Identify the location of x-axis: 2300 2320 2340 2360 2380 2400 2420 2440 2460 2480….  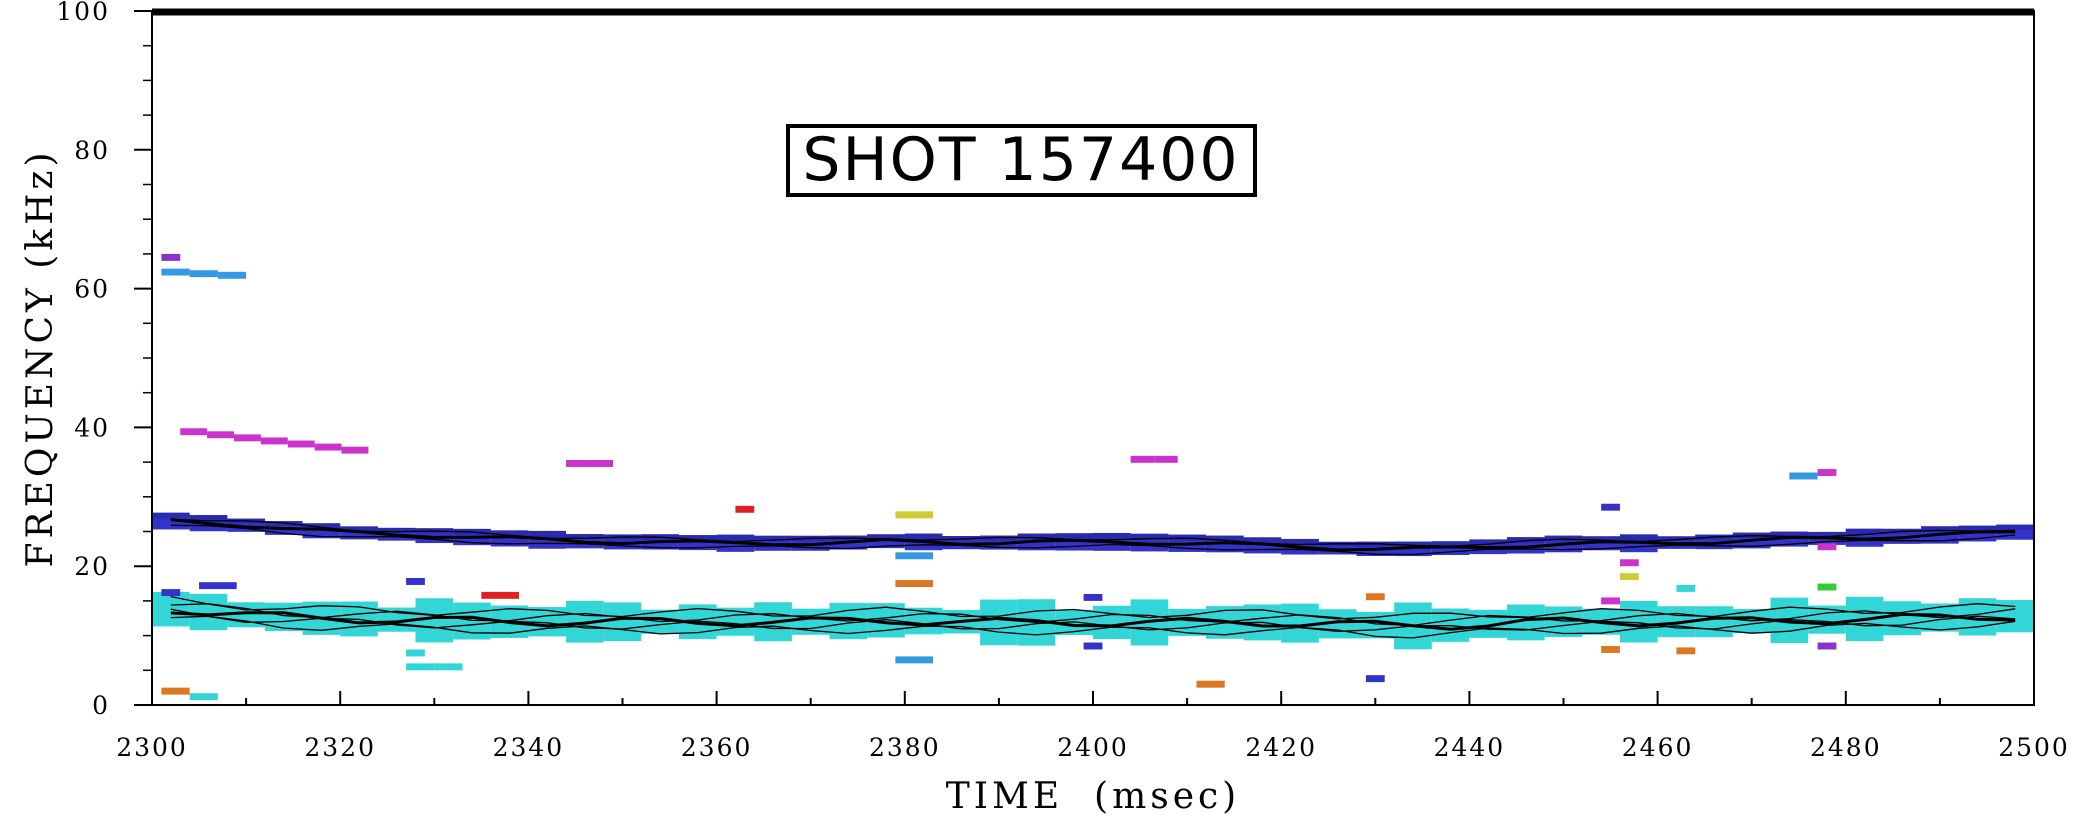
(1092, 726).